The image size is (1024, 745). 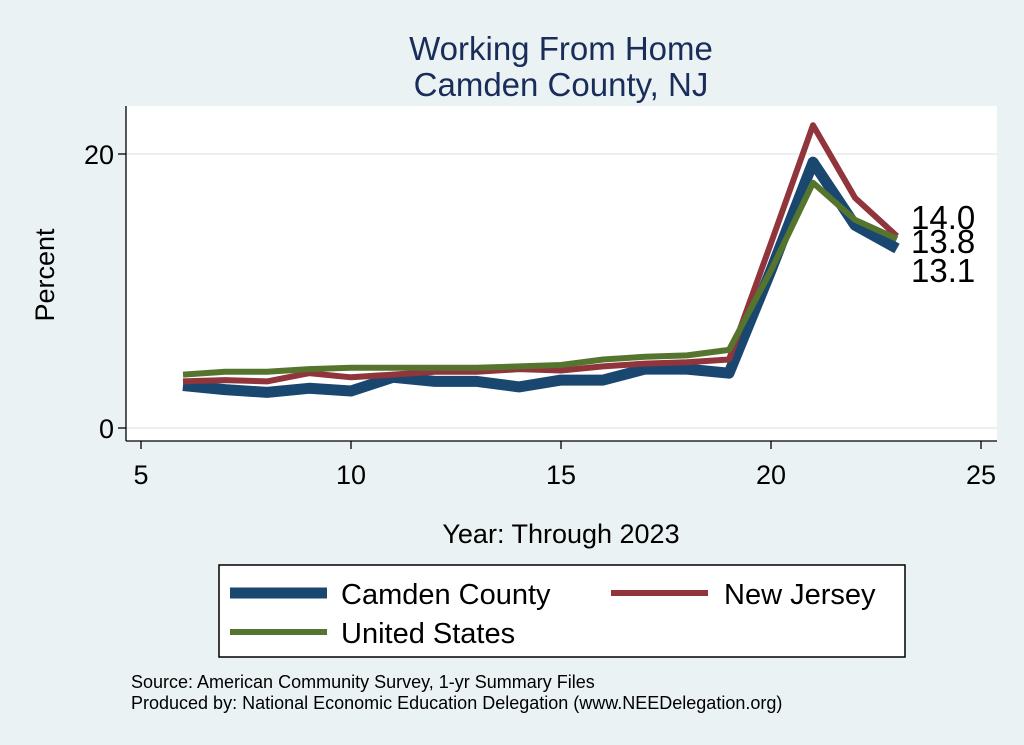 What do you see at coordinates (981, 475) in the screenshot?
I see `x-tick-label-25: 25` at bounding box center [981, 475].